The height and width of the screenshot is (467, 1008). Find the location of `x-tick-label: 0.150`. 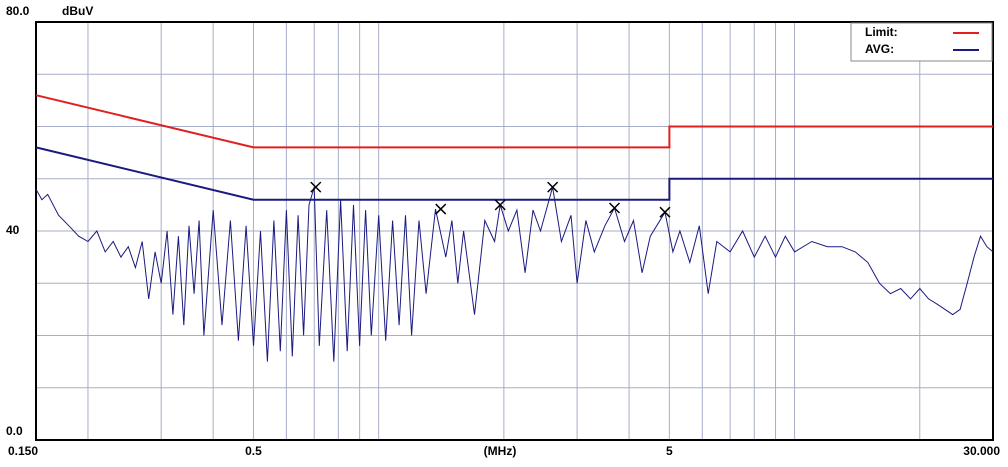

x-tick-label: 0.150 is located at coordinates (23, 451).